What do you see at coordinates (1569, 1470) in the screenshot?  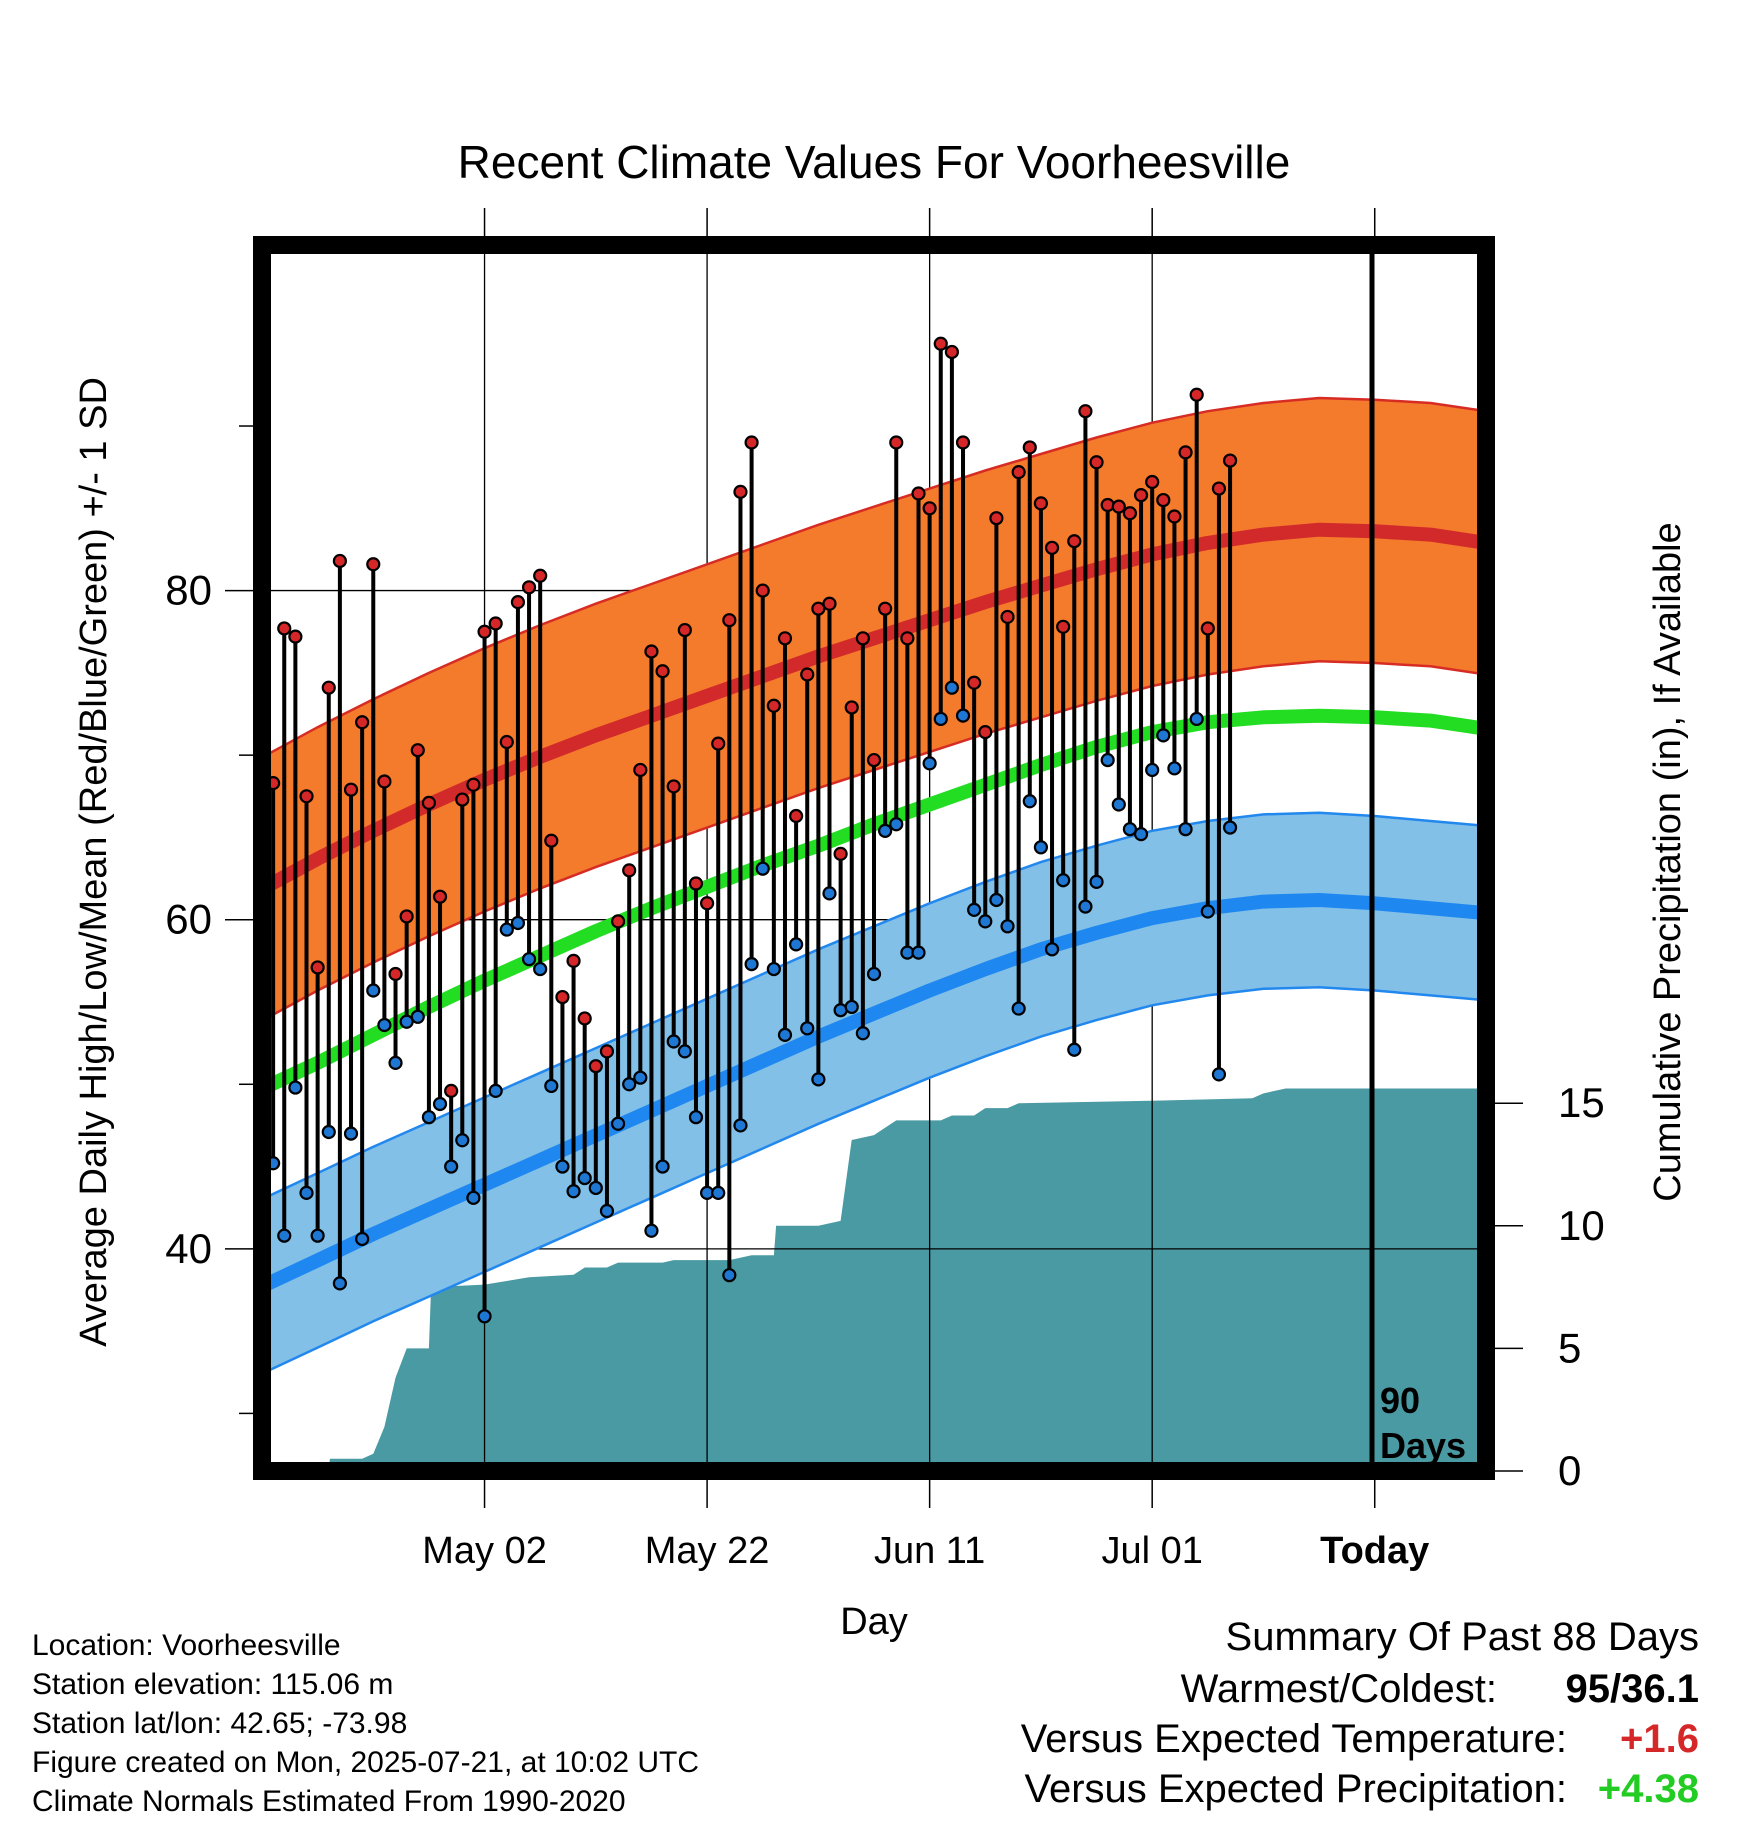 I see `y2-tick-label: 0` at bounding box center [1569, 1470].